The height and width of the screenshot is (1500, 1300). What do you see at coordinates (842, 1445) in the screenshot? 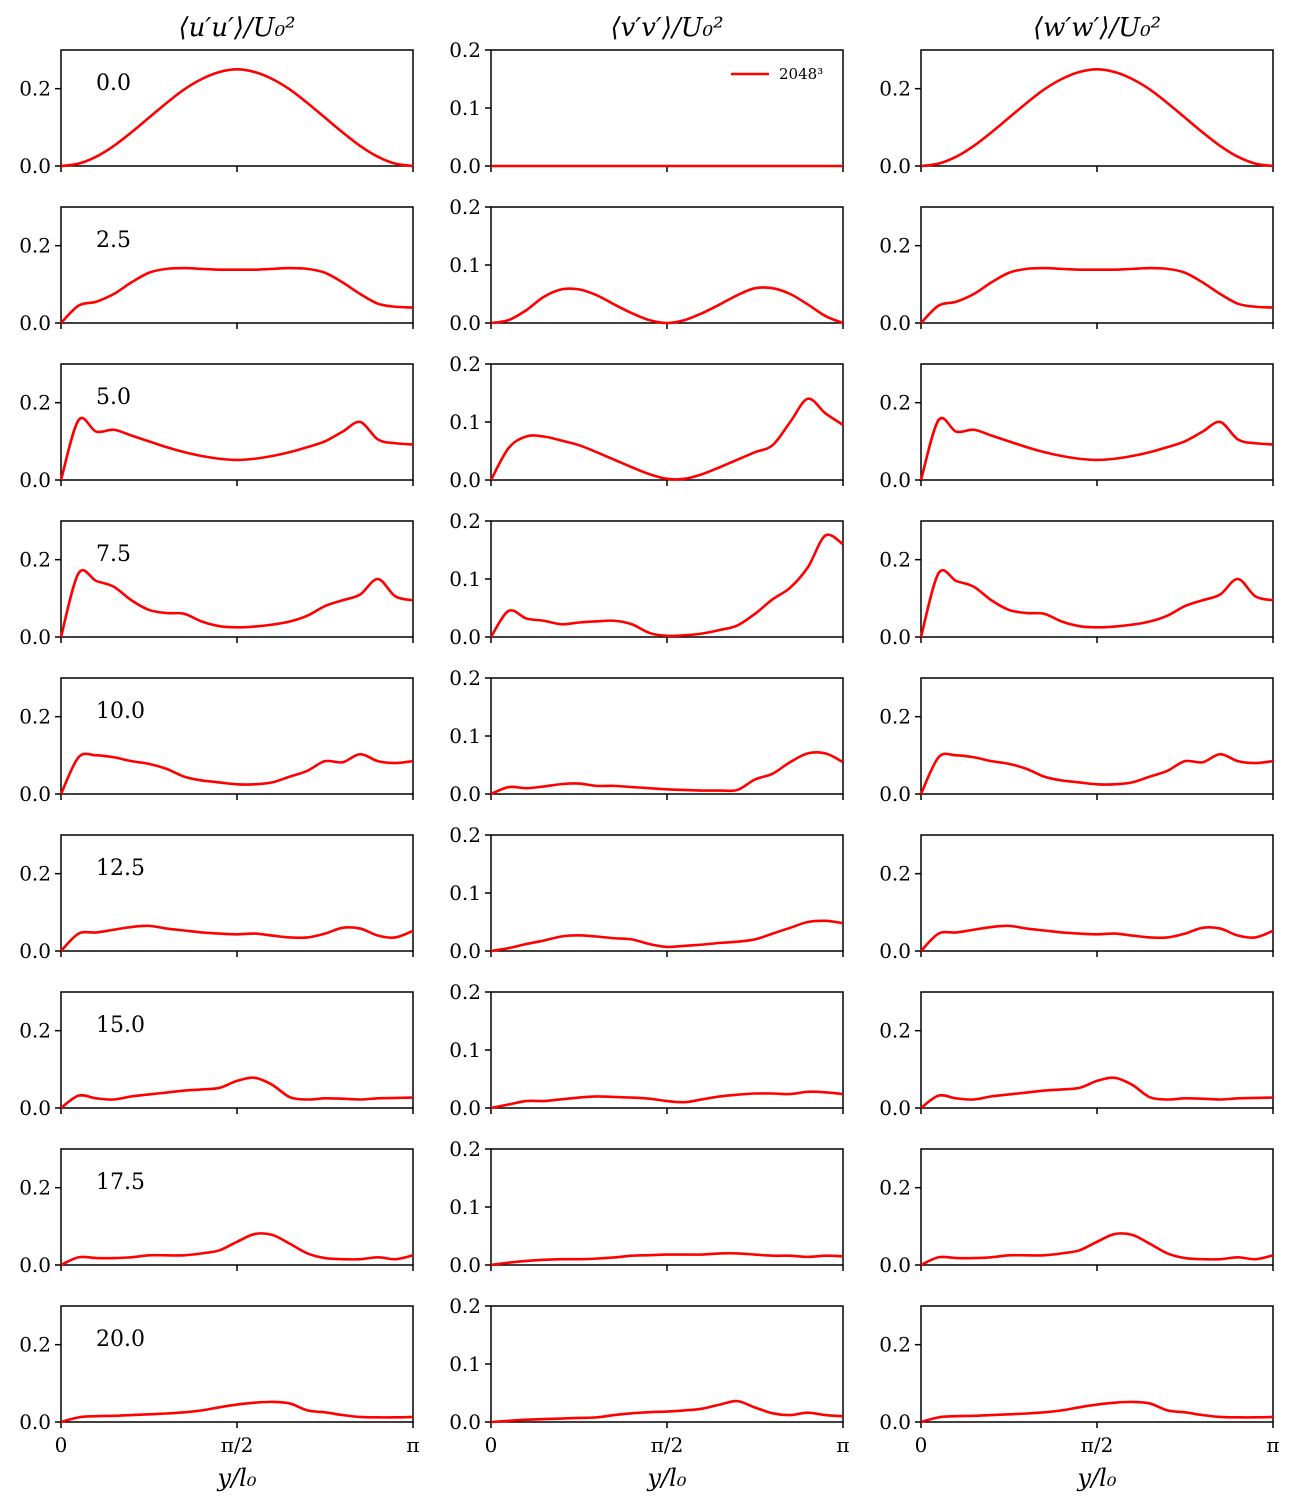
I see `x-tick-label: π` at bounding box center [842, 1445].